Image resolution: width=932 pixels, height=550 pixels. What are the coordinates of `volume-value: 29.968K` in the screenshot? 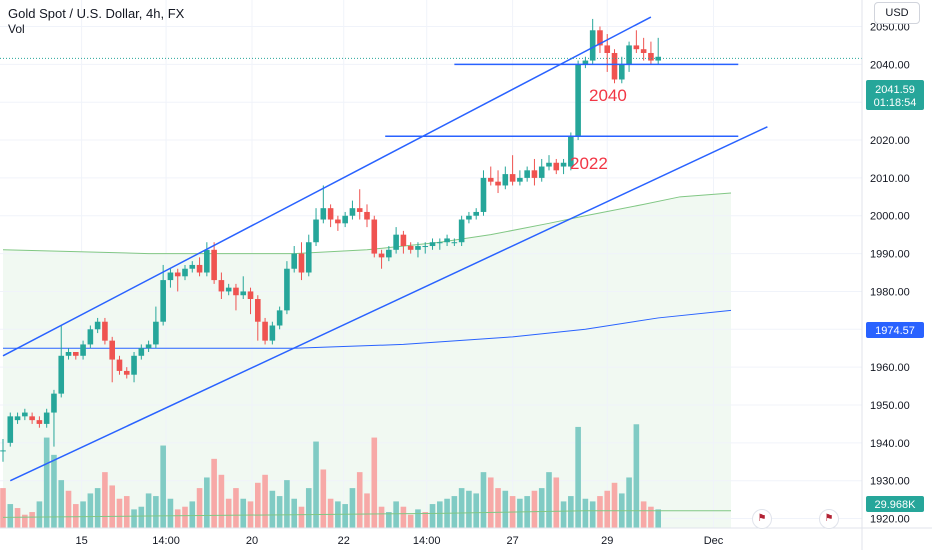 It's located at (896, 505).